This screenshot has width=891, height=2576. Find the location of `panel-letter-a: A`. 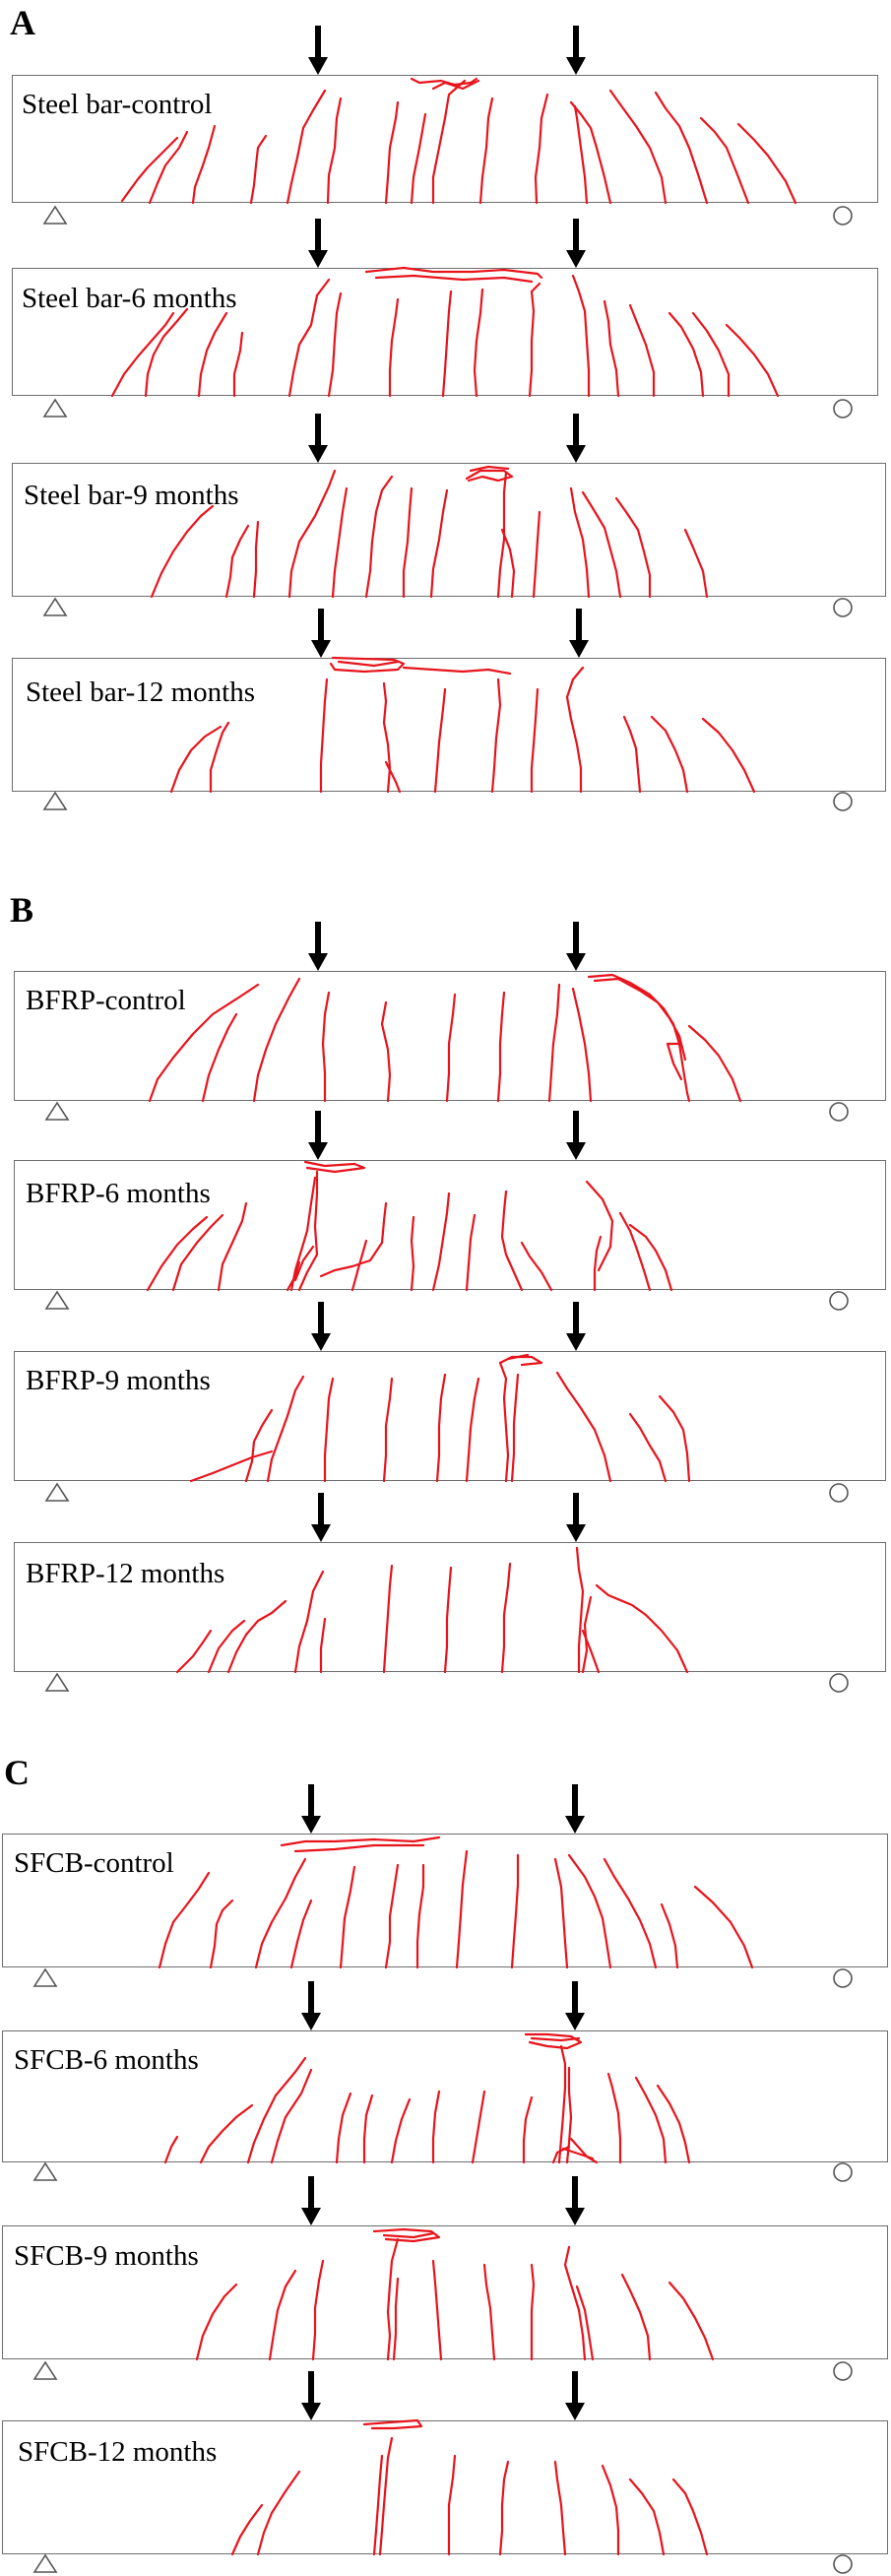

panel-letter-a: A is located at coordinates (22, 22).